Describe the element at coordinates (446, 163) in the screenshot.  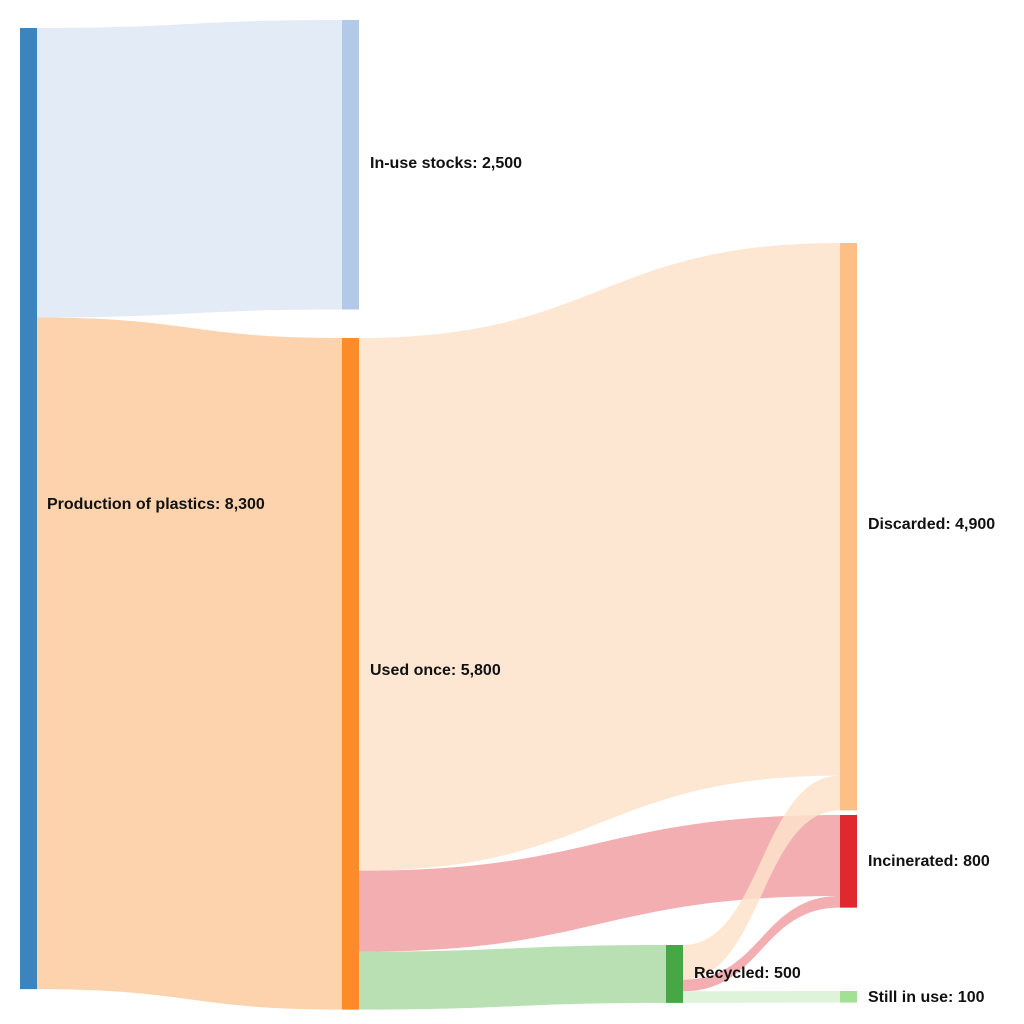
I see `label-stocks: In-use stocks: 2,500` at that location.